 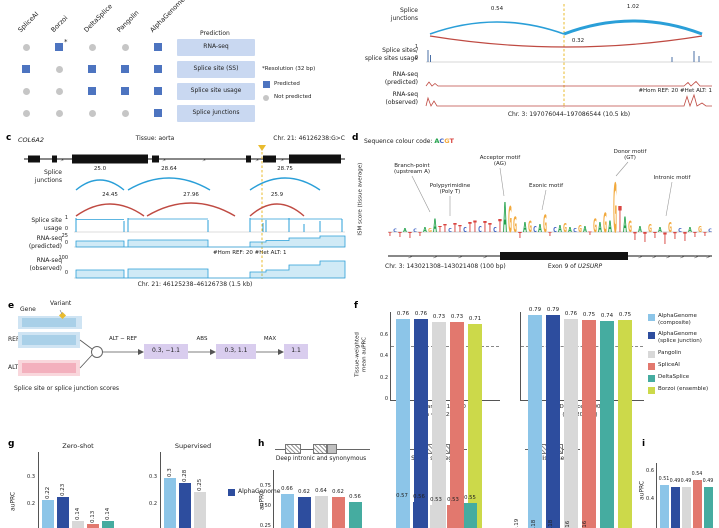 I want to click on not-predicted-swatch, so click(x=266, y=98).